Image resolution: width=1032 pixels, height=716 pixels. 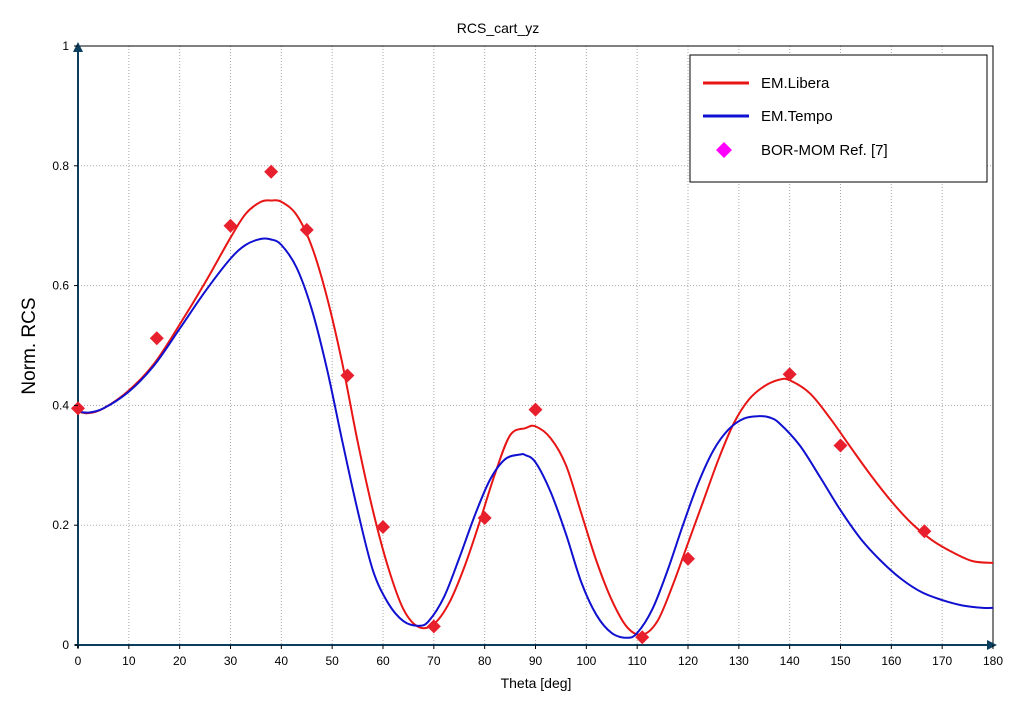 What do you see at coordinates (586, 661) in the screenshot?
I see `x-tick-label: 100` at bounding box center [586, 661].